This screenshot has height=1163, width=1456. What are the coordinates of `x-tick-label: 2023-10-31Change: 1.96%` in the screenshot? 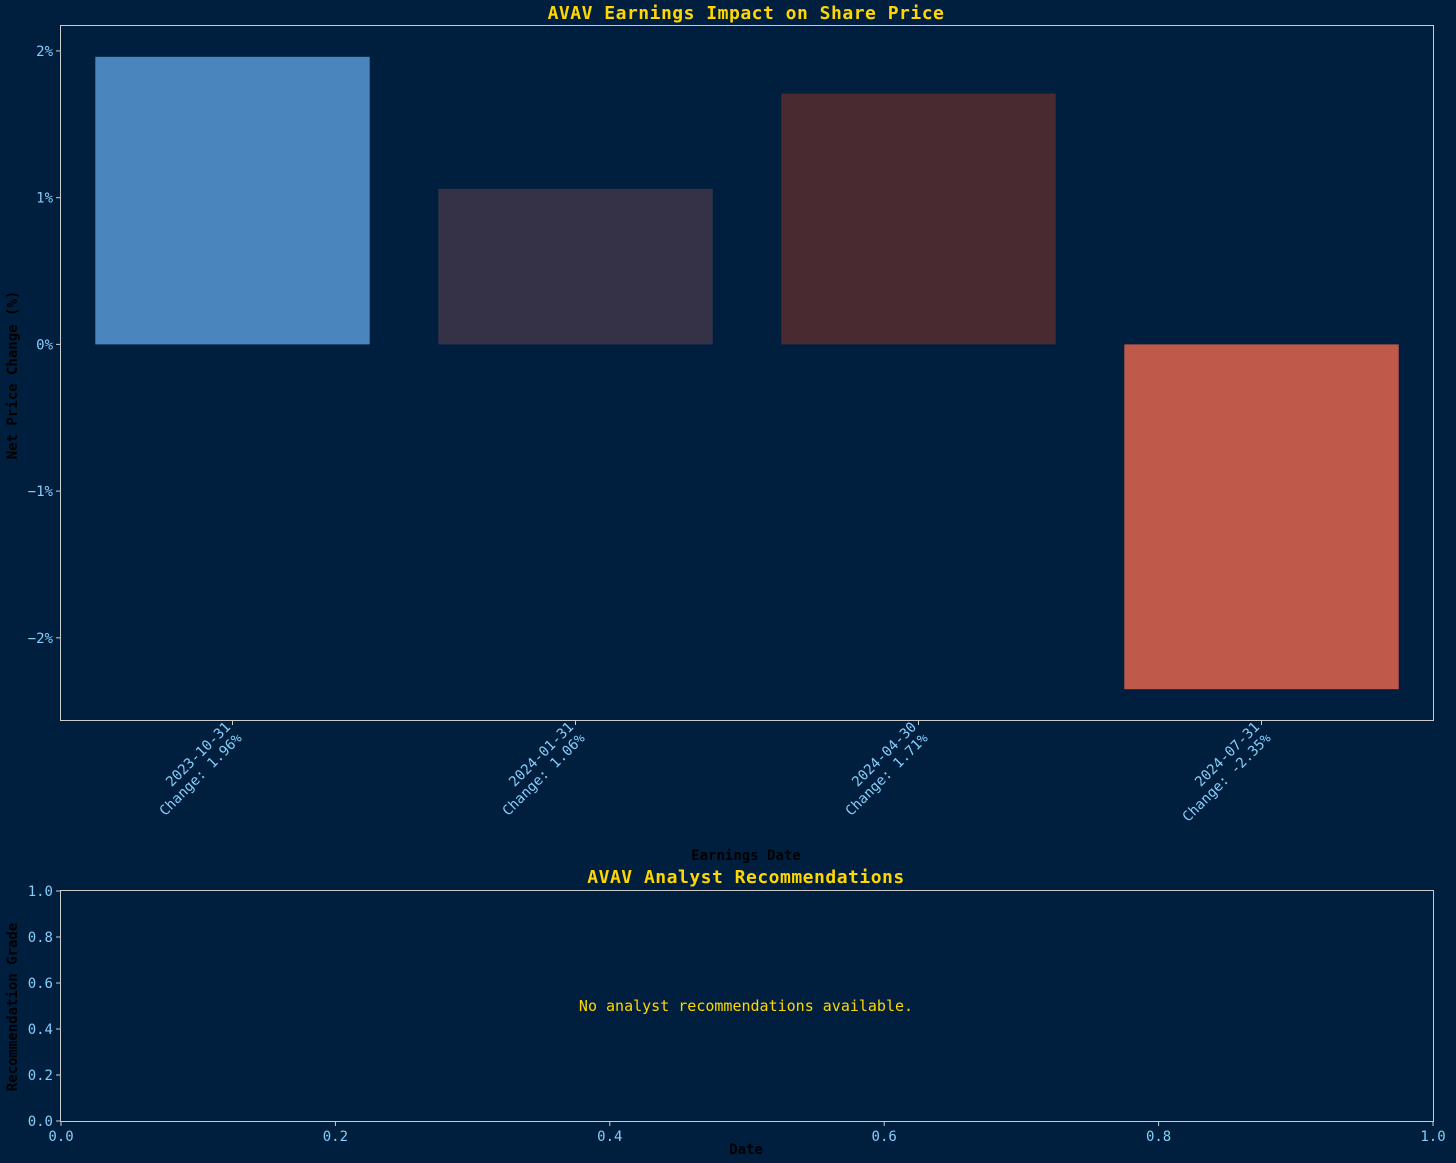 It's located at (195, 769).